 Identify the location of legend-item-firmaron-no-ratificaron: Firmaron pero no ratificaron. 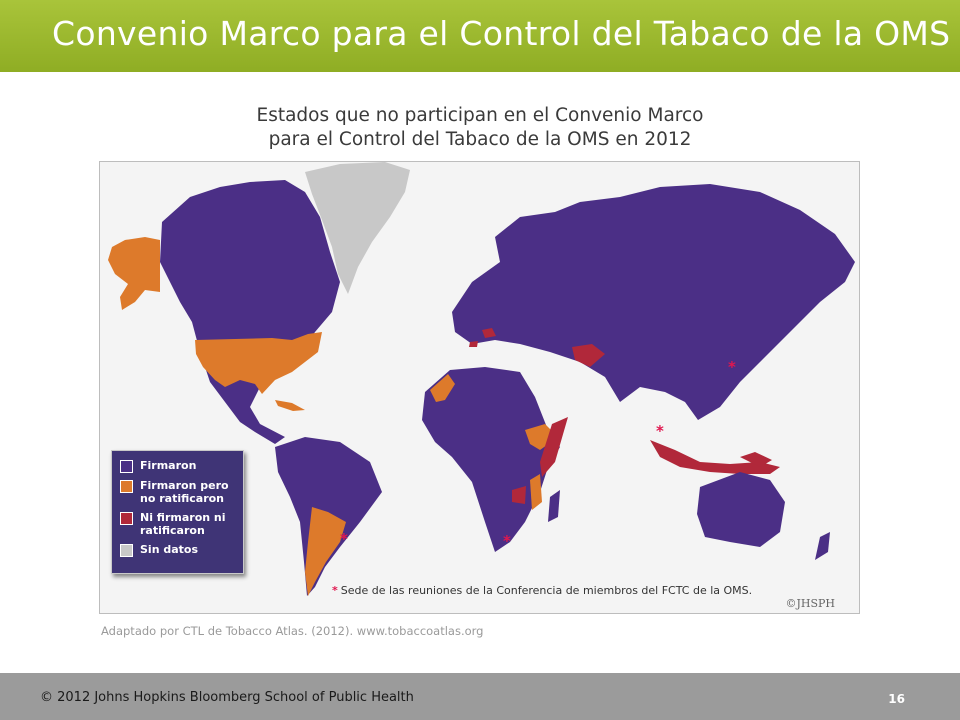
(181, 492).